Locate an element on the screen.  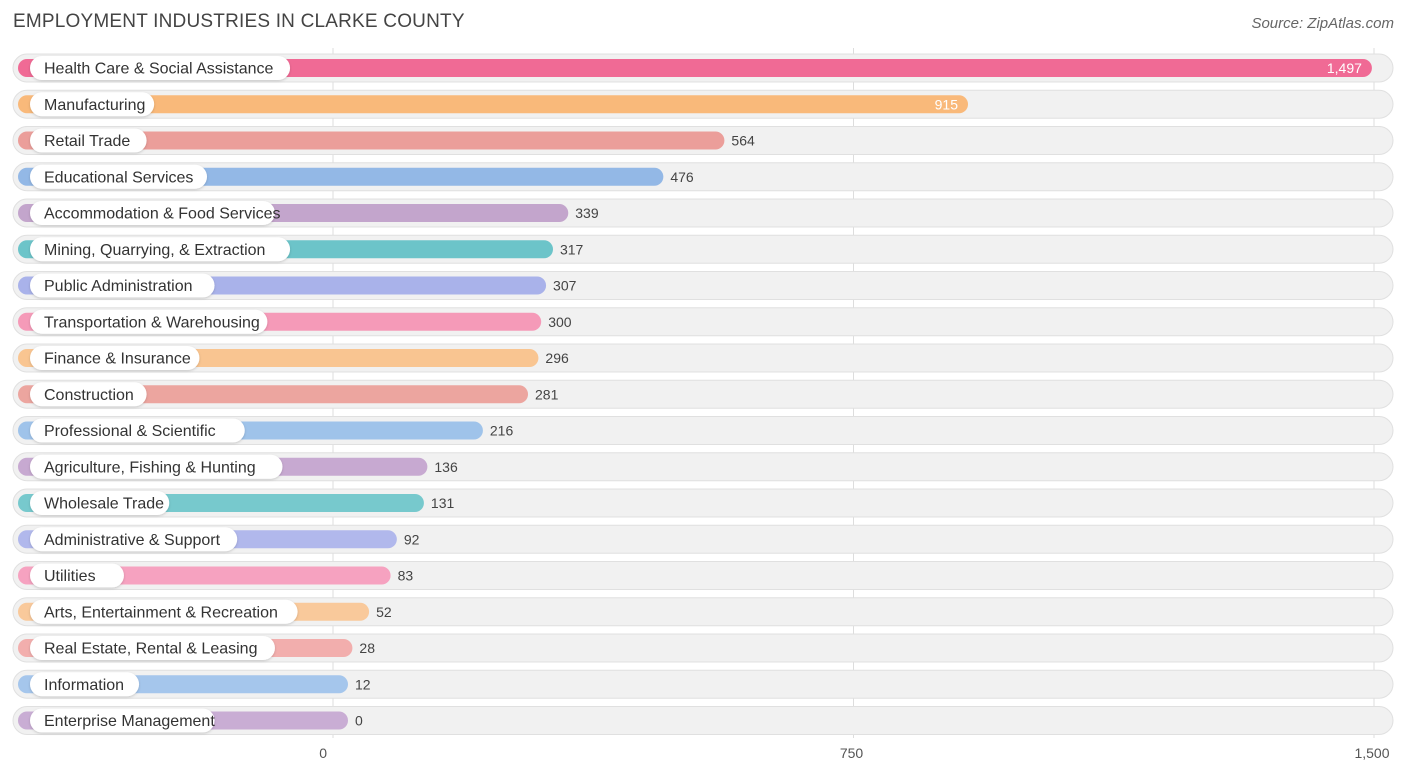
bar-row: Manufacturing 915 is located at coordinates (703, 104).